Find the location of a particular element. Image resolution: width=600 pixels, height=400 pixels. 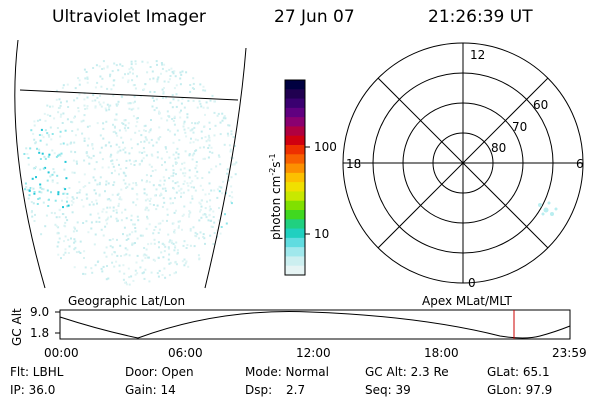

mlt-label-0: 0 is located at coordinates (472, 283).